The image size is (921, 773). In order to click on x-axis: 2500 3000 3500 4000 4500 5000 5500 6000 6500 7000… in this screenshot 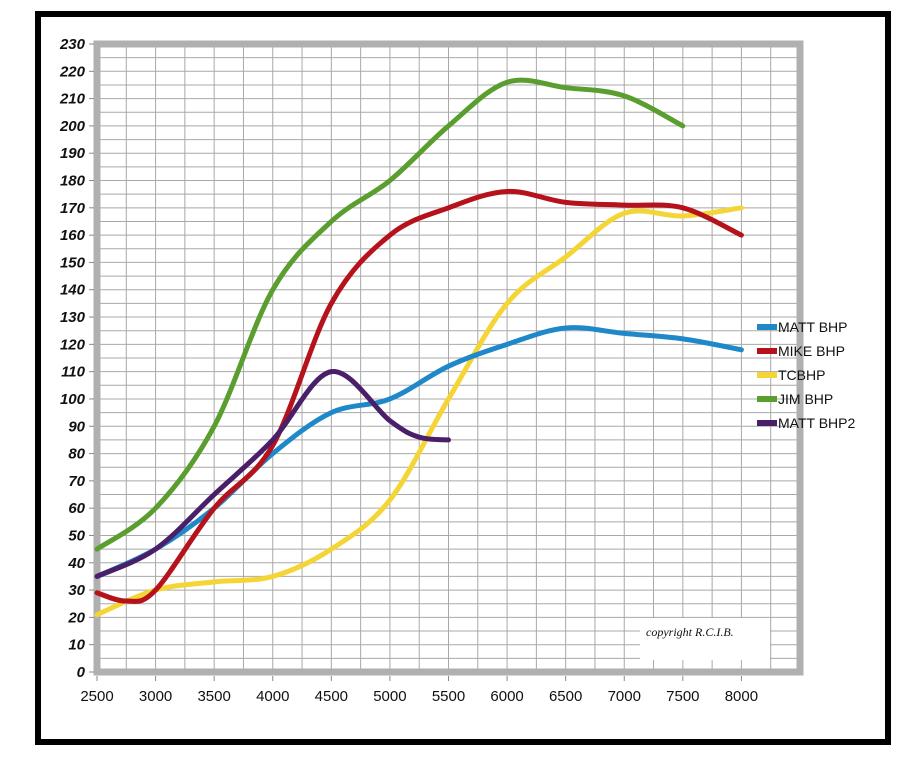, I will do `click(419, 690)`.